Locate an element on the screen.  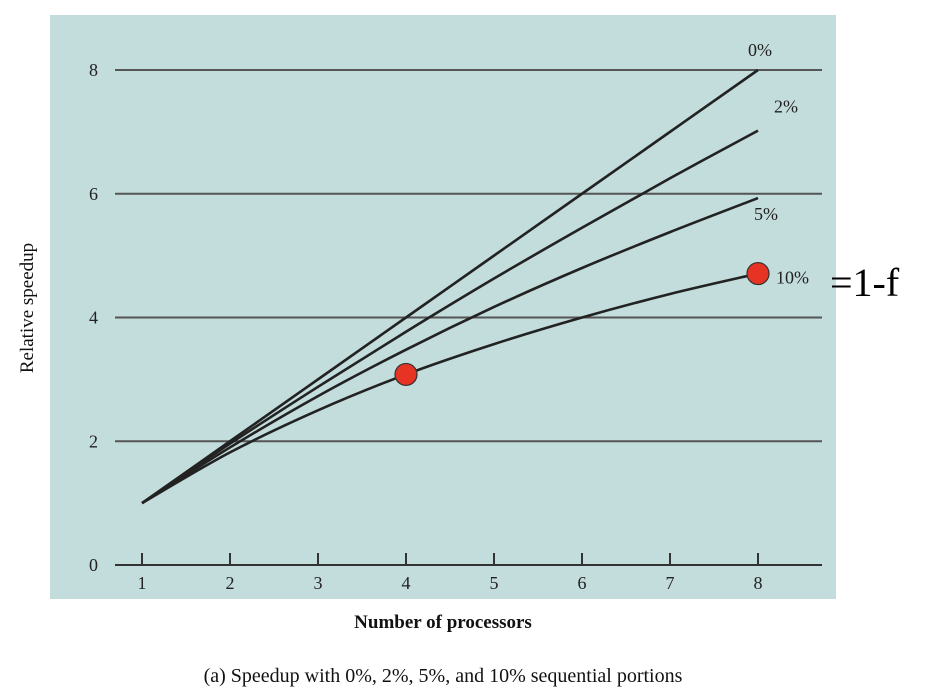
y-tick-label: 0 is located at coordinates (93, 565).